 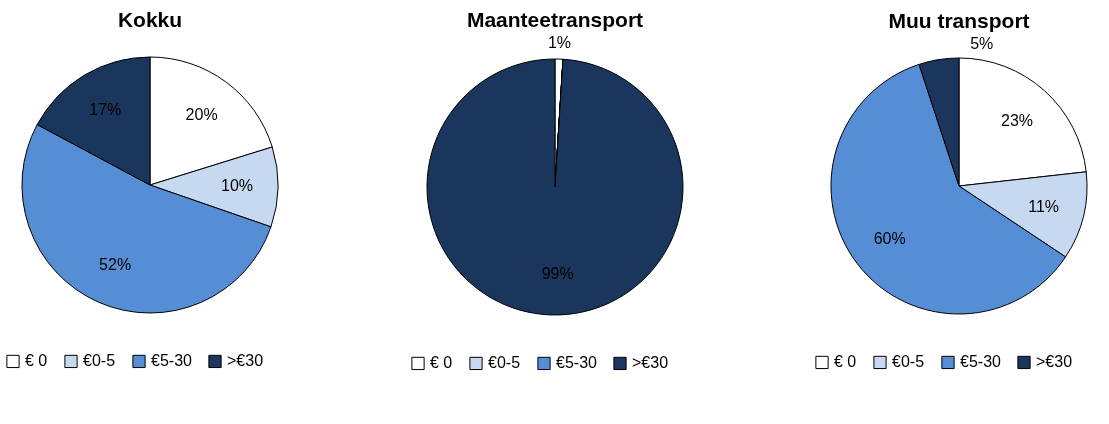 I want to click on data-label: 1%, so click(x=559, y=43).